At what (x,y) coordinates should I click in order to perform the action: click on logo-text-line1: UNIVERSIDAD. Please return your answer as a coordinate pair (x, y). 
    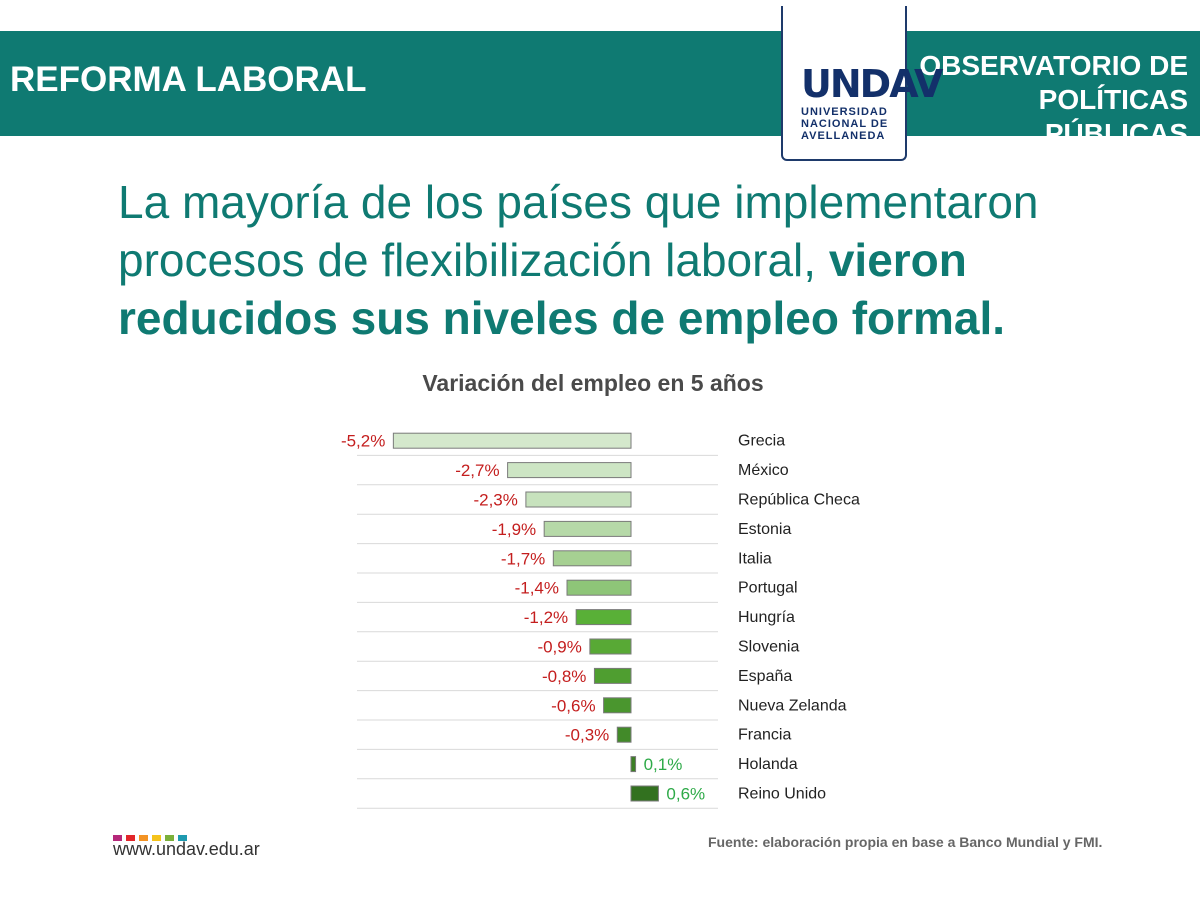
    Looking at the image, I should click on (844, 112).